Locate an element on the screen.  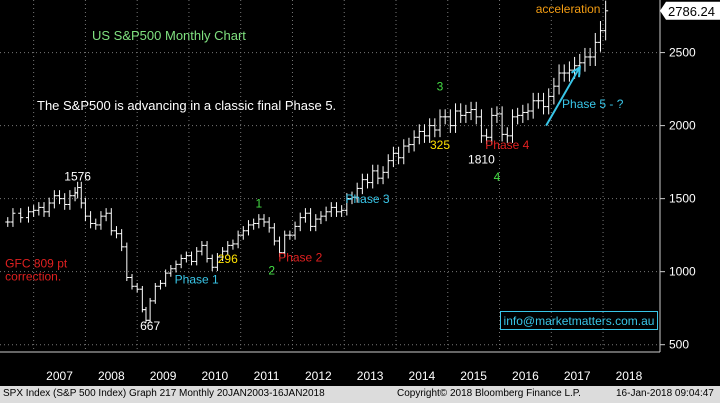
y-tick-label: 1500 is located at coordinates (682, 199).